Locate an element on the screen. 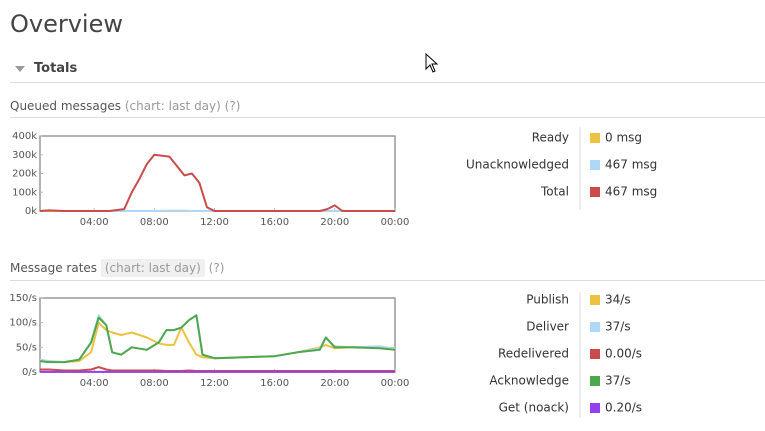 The image size is (765, 431). legend-label: Total is located at coordinates (554, 192).